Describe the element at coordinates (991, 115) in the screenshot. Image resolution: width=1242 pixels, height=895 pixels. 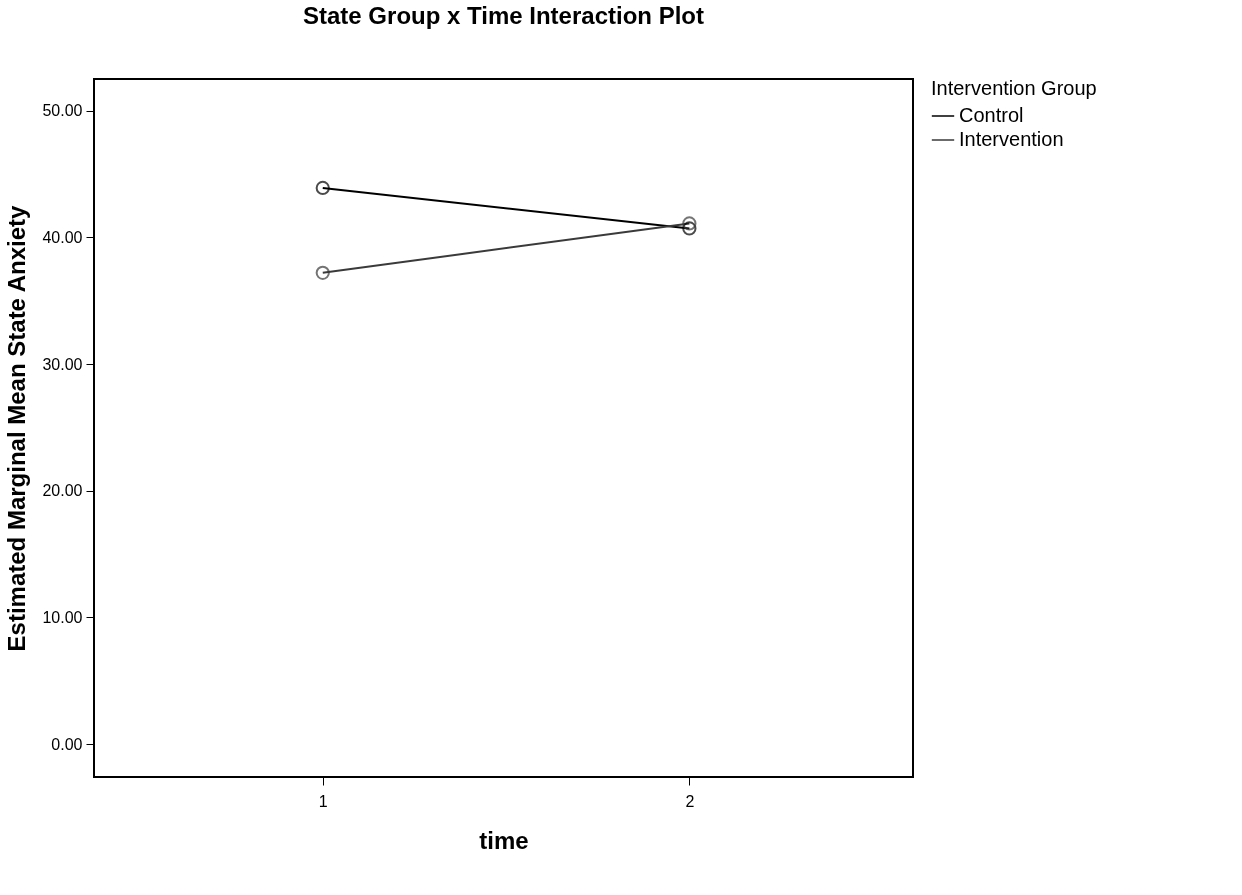
I see `legend-label: Control` at that location.